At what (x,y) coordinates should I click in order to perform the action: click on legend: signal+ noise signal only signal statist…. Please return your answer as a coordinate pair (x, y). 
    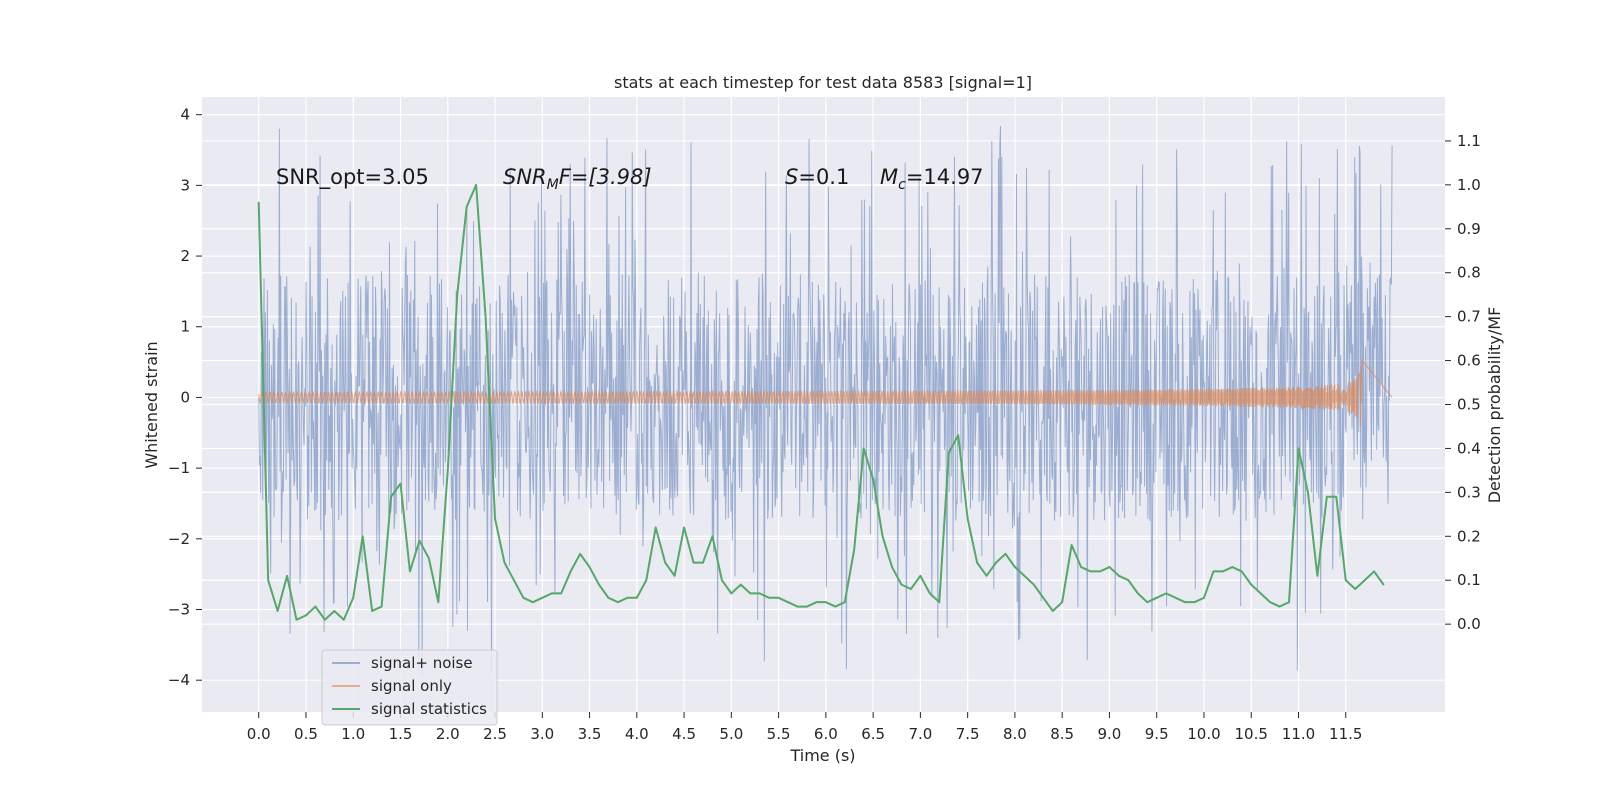
    Looking at the image, I should click on (409, 687).